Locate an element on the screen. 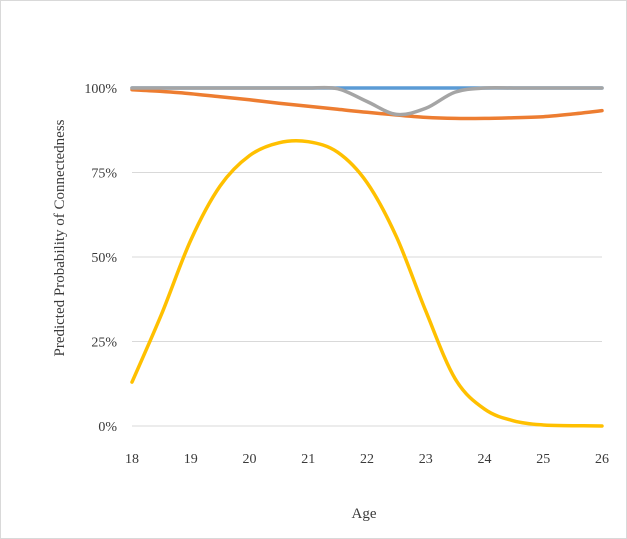 The height and width of the screenshot is (539, 627). x-tick-label: 24 is located at coordinates (485, 459).